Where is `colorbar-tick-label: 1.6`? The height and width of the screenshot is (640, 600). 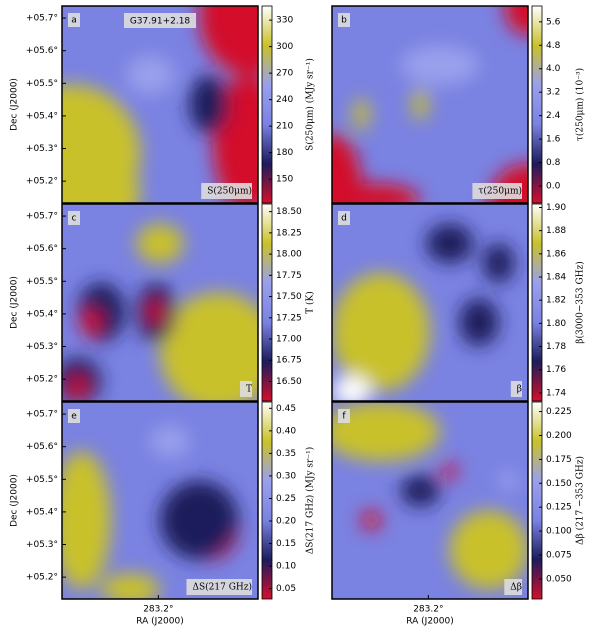
colorbar-tick-label: 1.6 is located at coordinates (553, 140).